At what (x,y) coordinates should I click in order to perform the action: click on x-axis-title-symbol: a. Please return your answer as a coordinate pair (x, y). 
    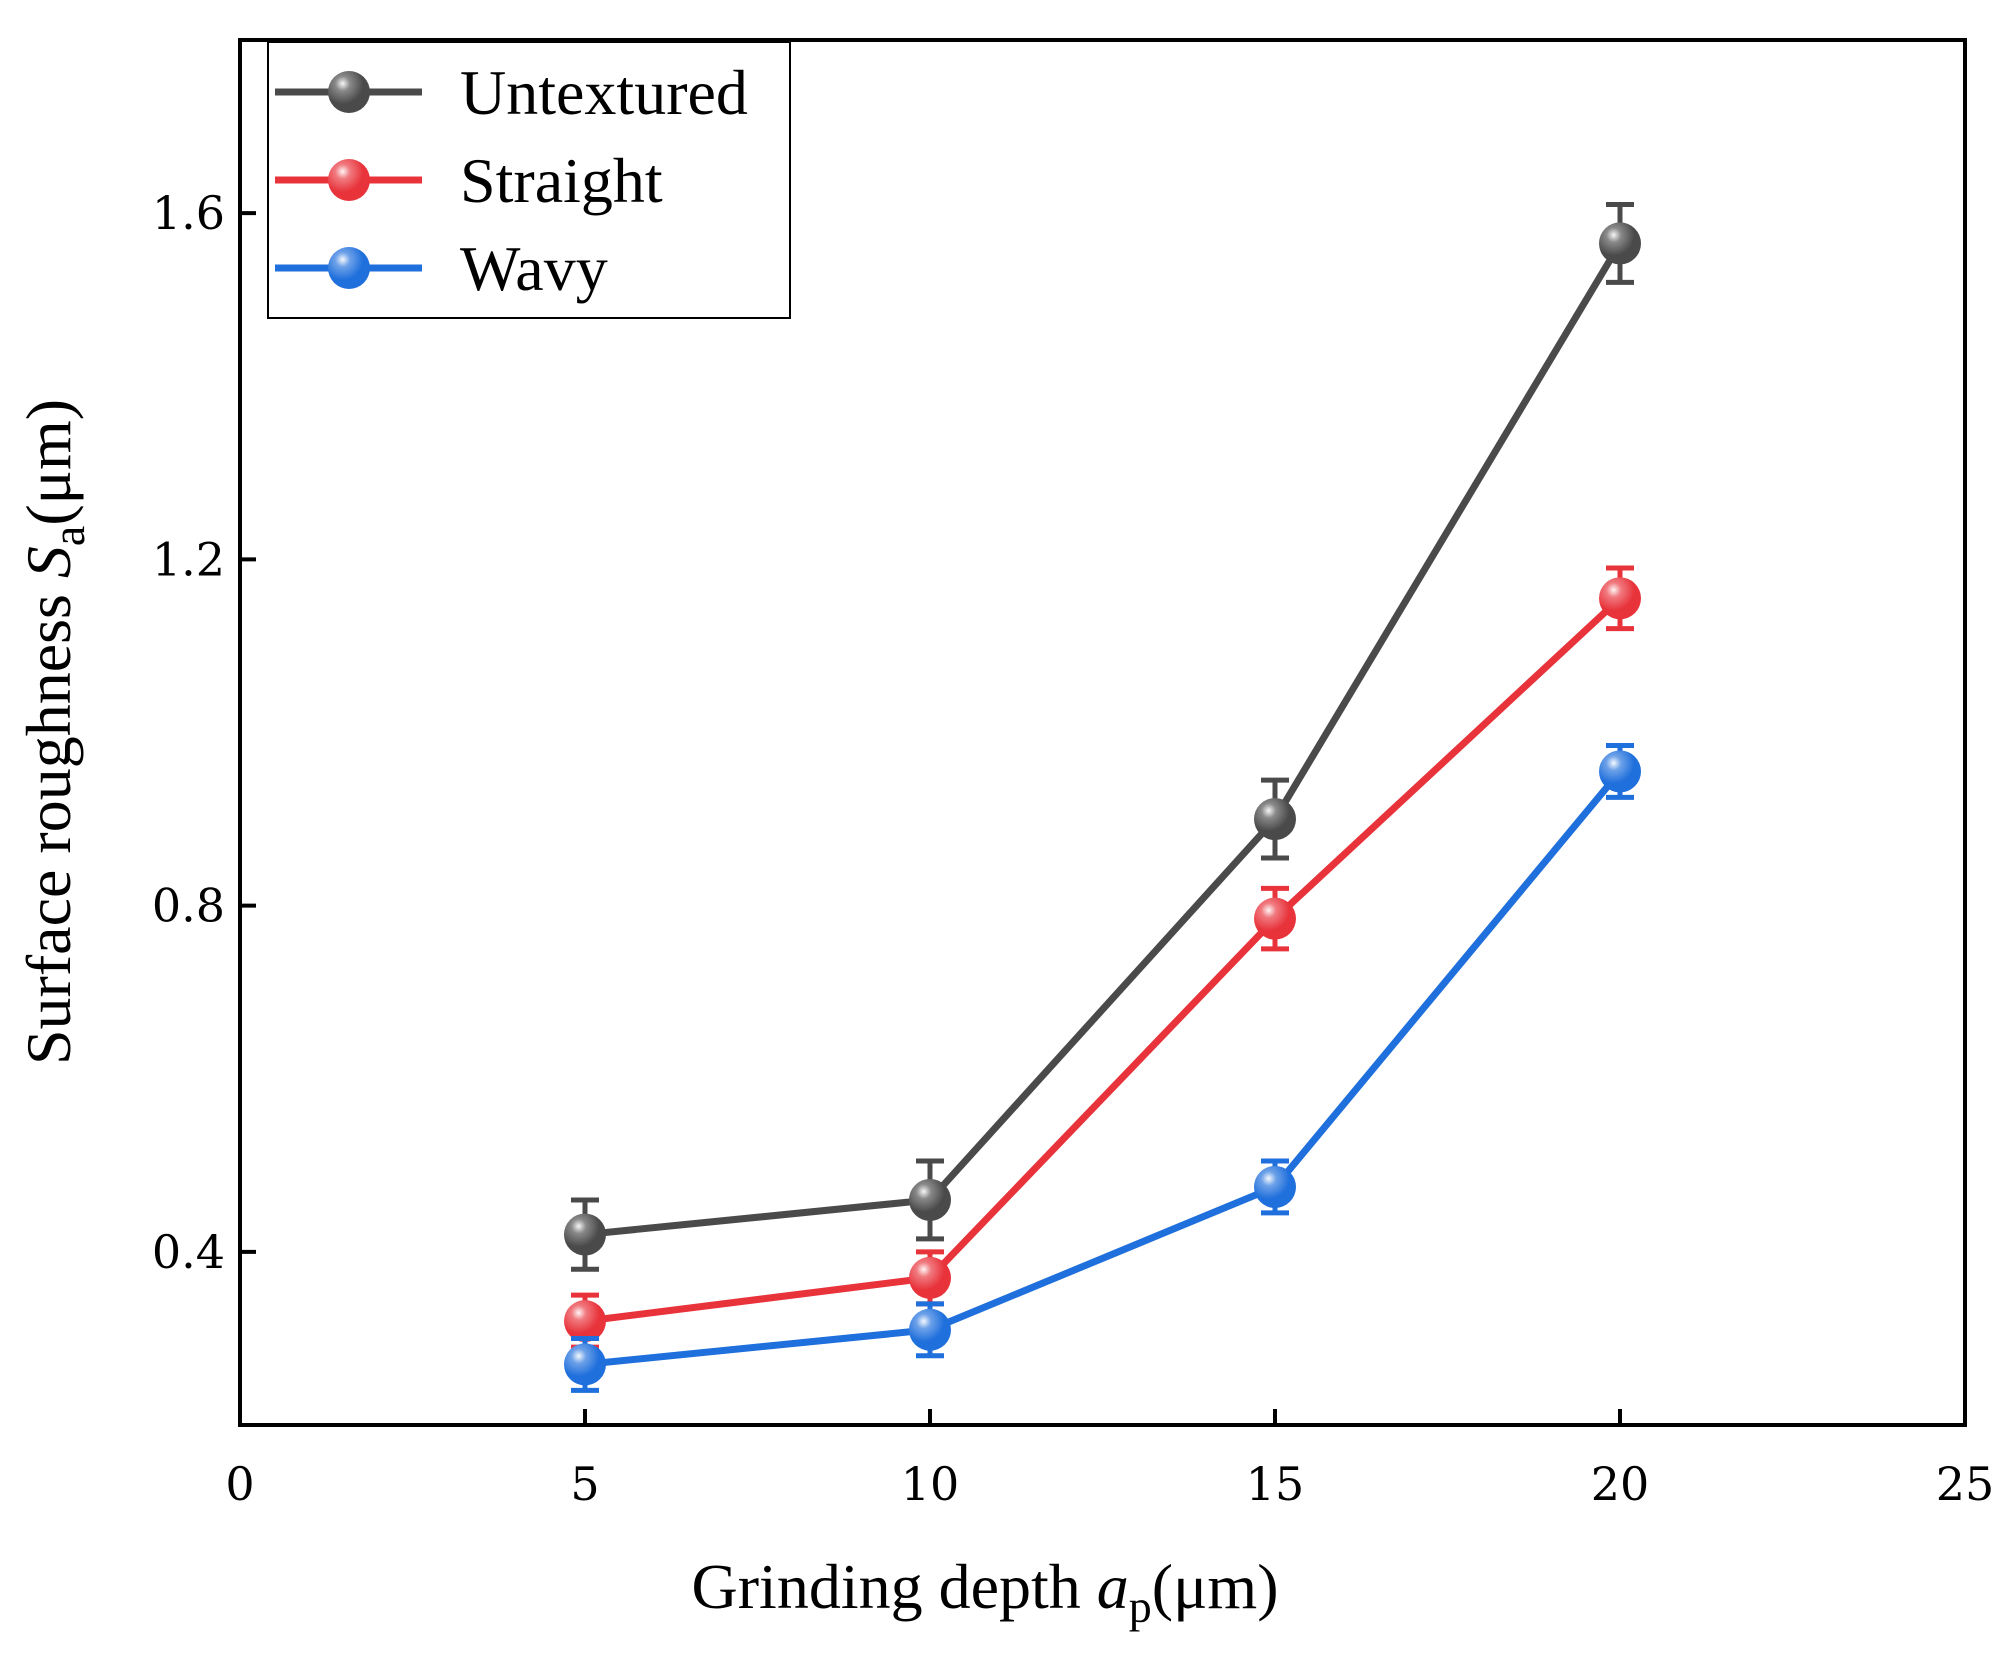
    Looking at the image, I should click on (1113, 1586).